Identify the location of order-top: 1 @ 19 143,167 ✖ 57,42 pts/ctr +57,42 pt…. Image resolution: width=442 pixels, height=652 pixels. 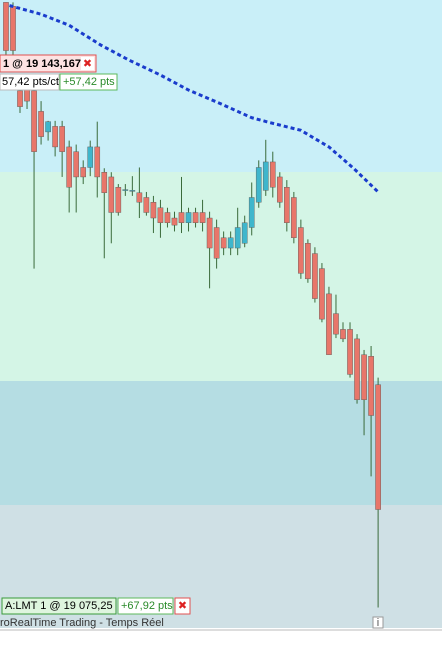
(59, 72).